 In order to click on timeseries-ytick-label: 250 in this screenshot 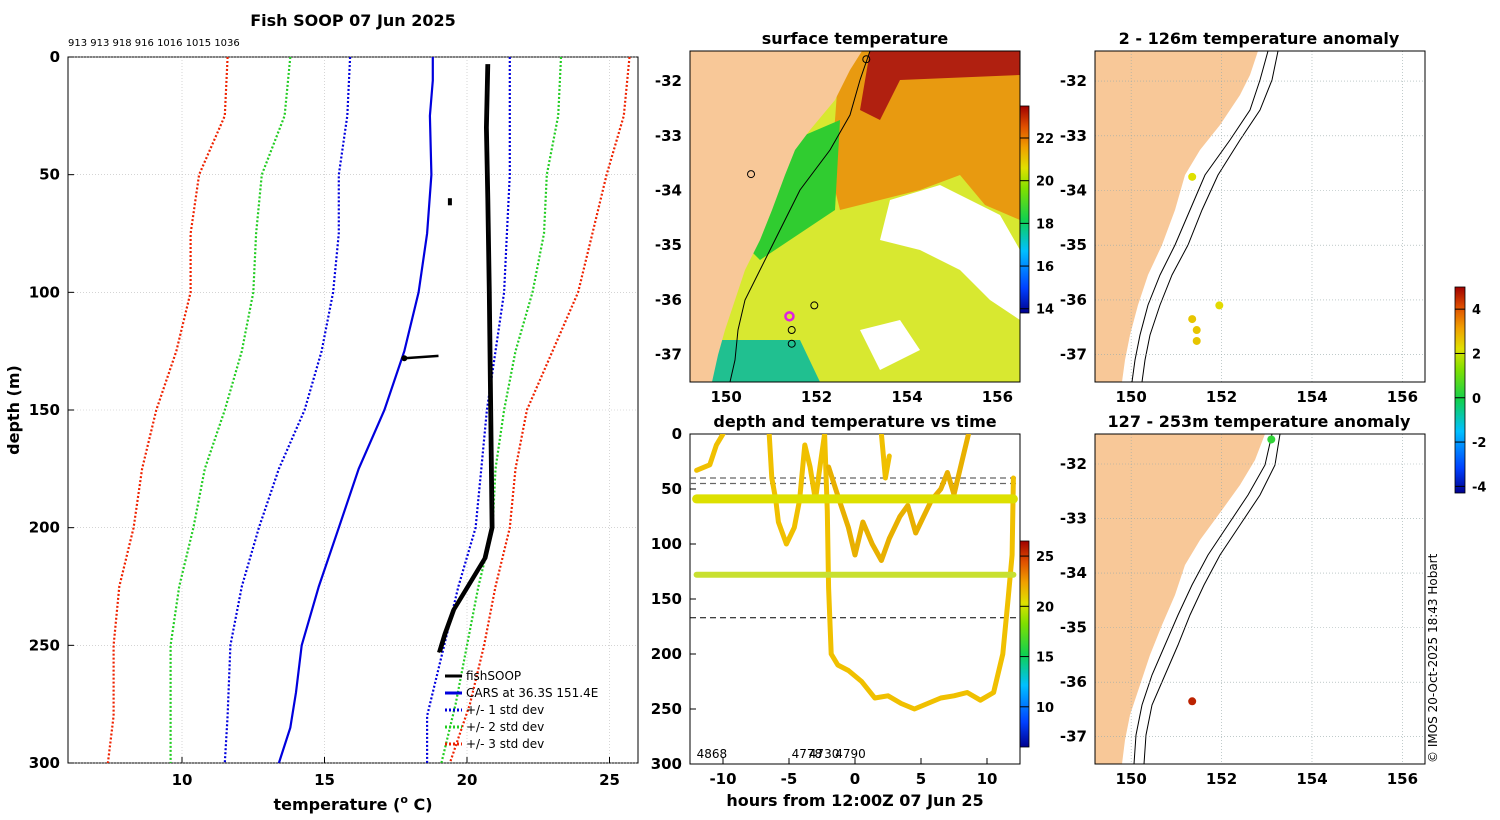, I will do `click(666, 709)`.